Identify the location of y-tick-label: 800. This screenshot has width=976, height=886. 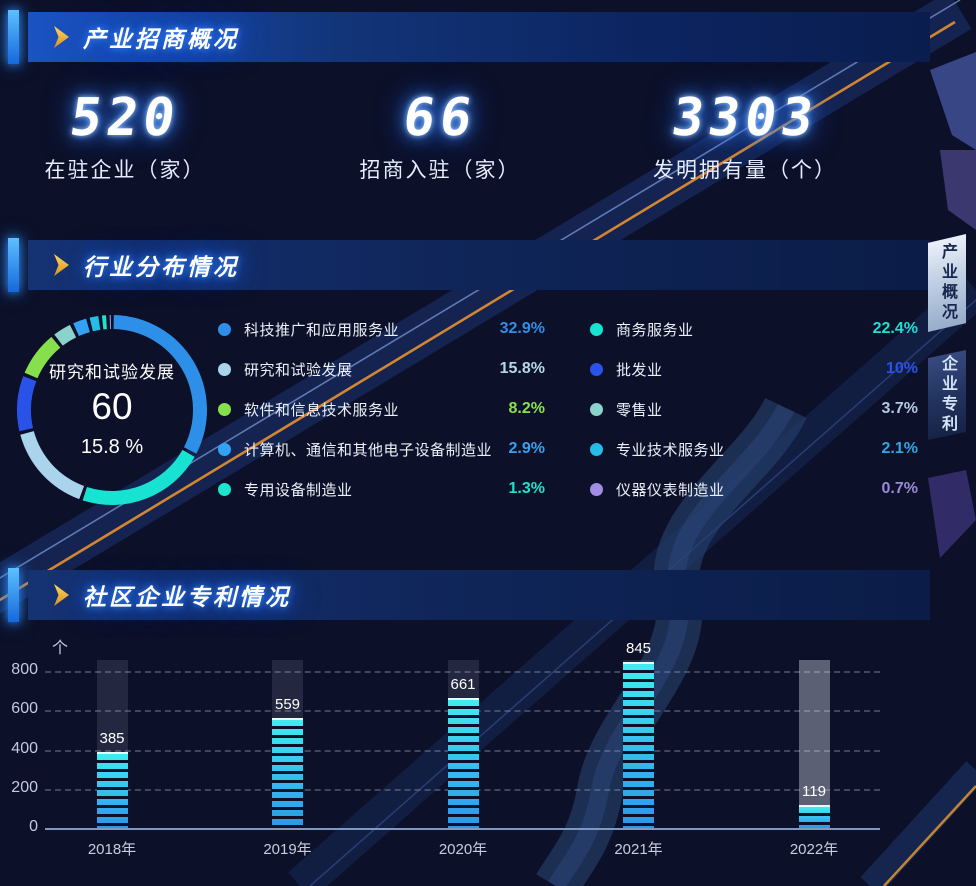
(24, 669).